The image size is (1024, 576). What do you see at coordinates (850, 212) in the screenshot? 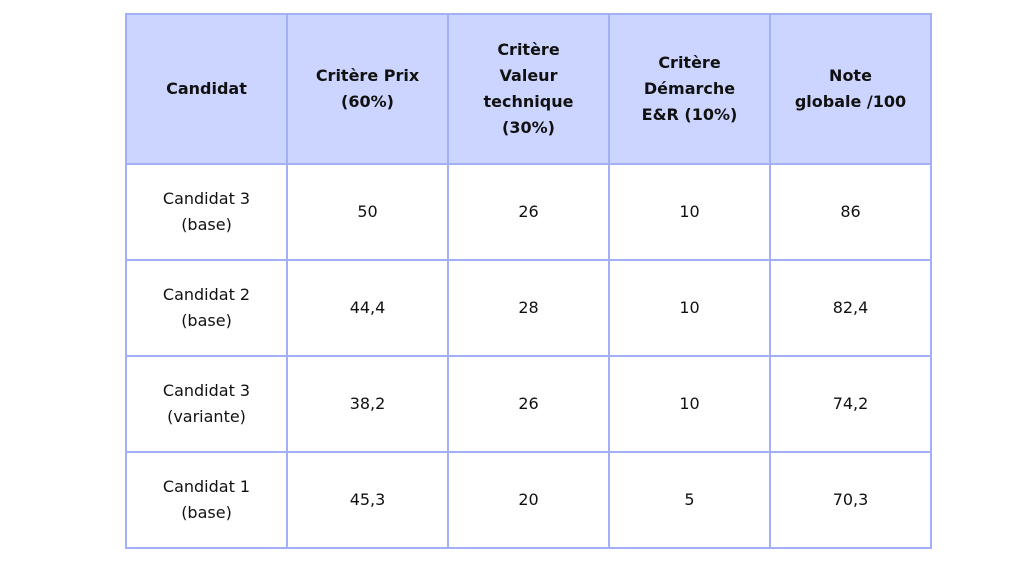
I see `cell-note-globale: 86` at bounding box center [850, 212].